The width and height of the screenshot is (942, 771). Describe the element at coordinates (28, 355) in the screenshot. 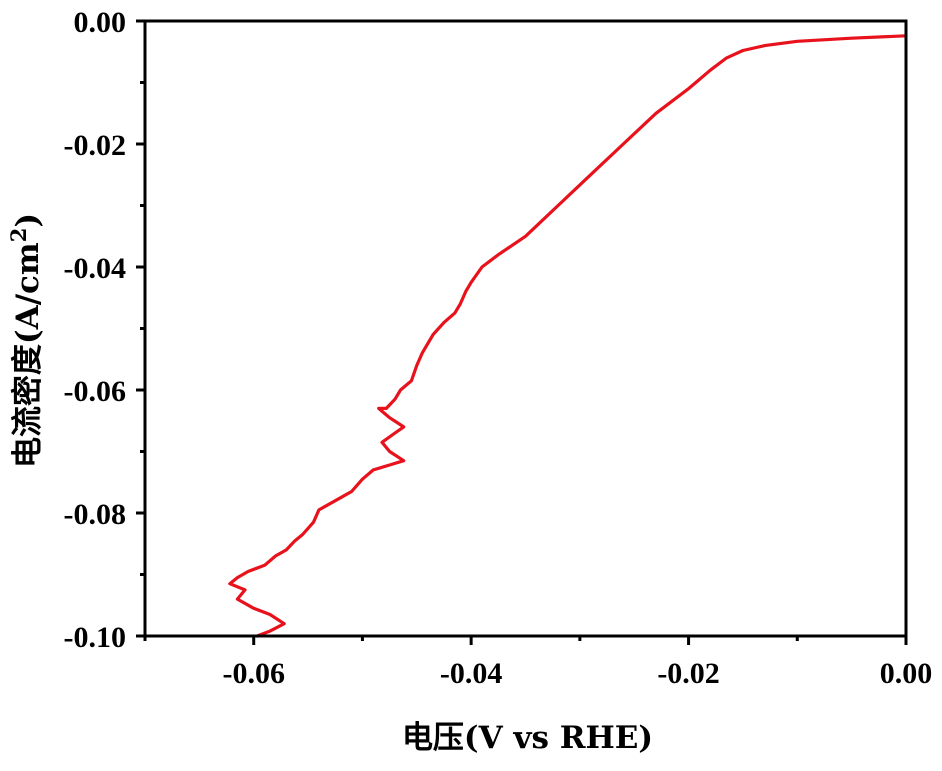

I see `y-axis-title-main: 电流密度(A/cm` at that location.